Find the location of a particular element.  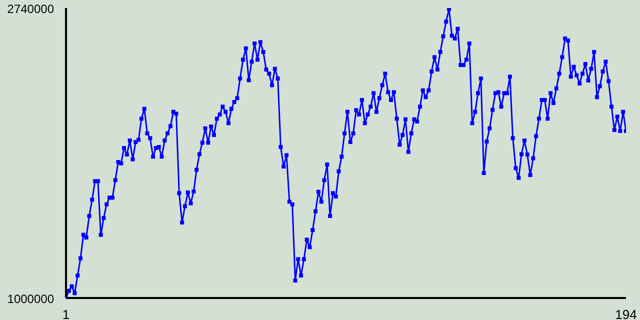

x-tick-label: 1 is located at coordinates (66, 313).